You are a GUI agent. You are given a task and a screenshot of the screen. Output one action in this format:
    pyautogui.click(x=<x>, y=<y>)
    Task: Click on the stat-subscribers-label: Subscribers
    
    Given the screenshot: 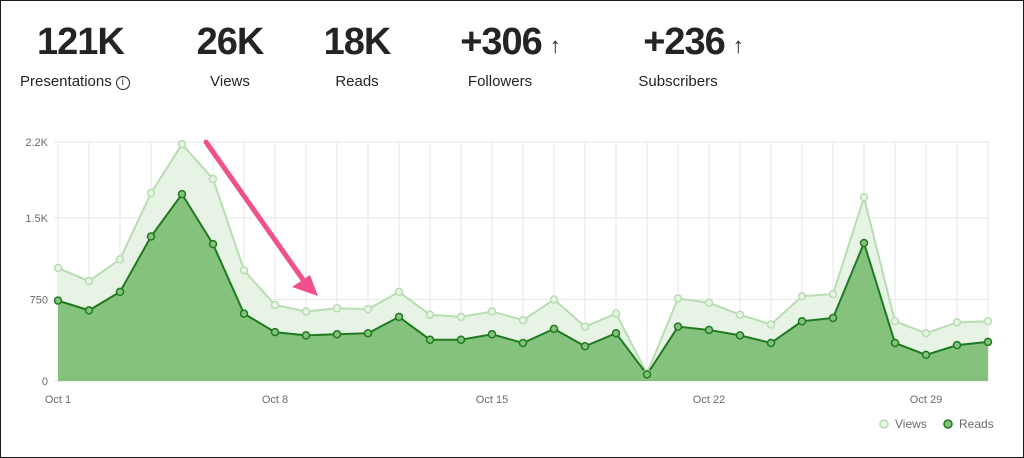 What is the action you would take?
    pyautogui.click(x=678, y=81)
    